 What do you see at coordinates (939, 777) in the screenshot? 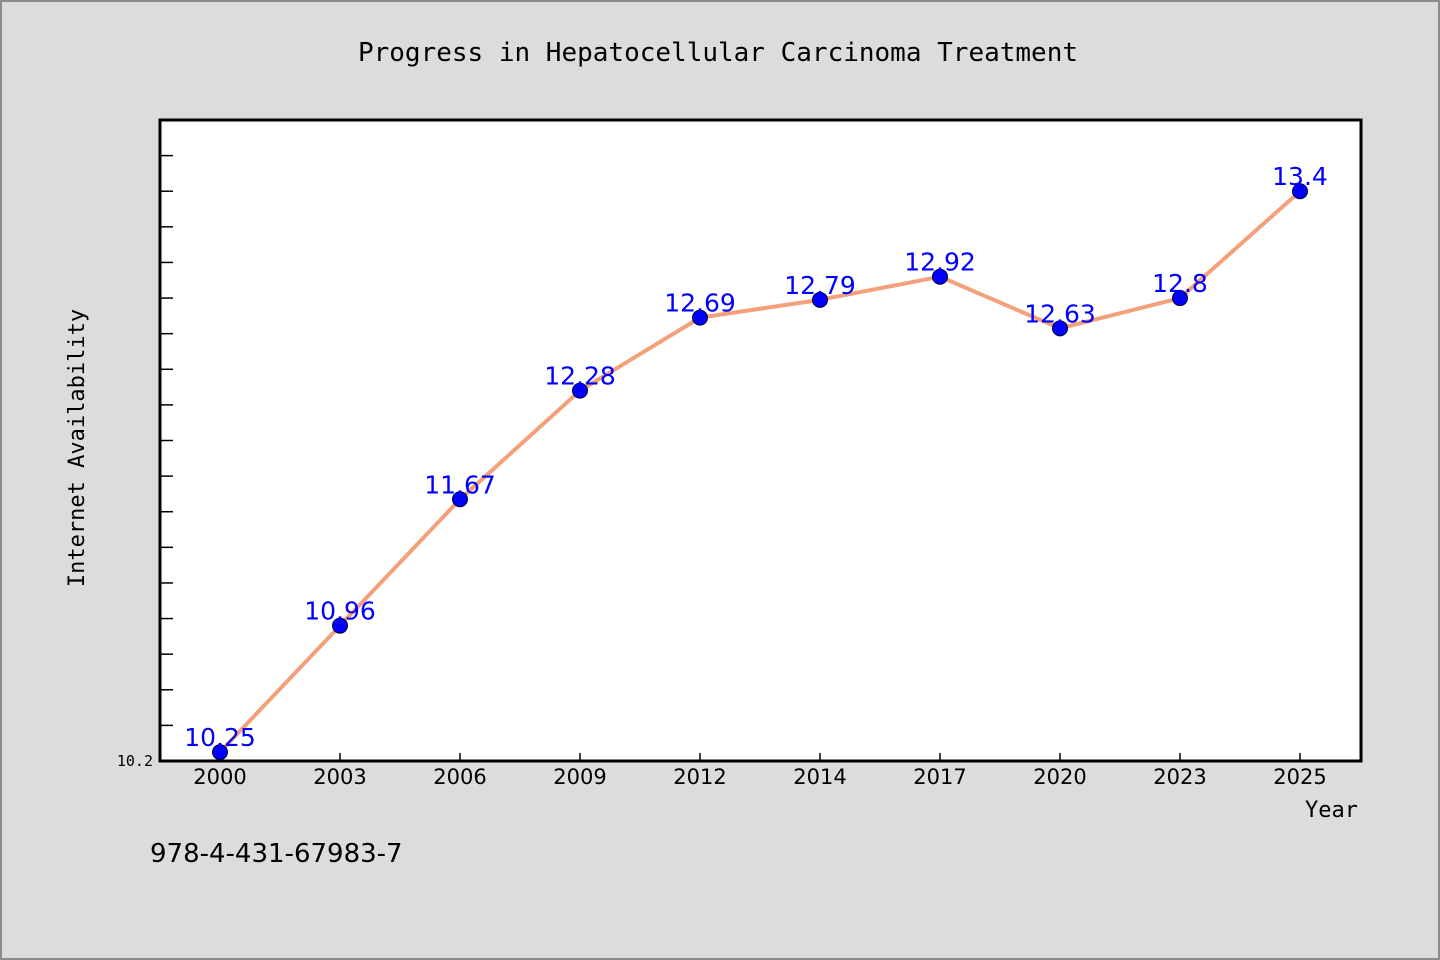
I see `x-tick-label: 2017` at bounding box center [939, 777].